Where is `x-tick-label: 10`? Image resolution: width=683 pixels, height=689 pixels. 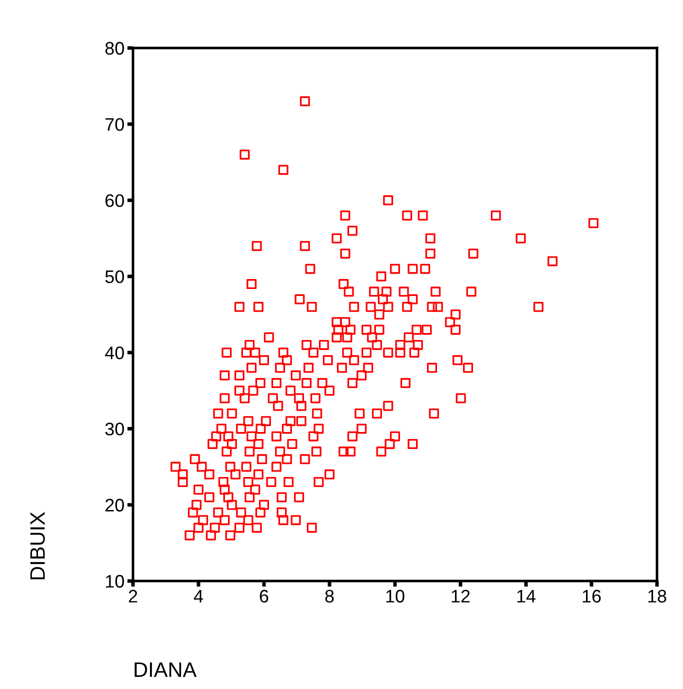 x-tick-label: 10 is located at coordinates (395, 596).